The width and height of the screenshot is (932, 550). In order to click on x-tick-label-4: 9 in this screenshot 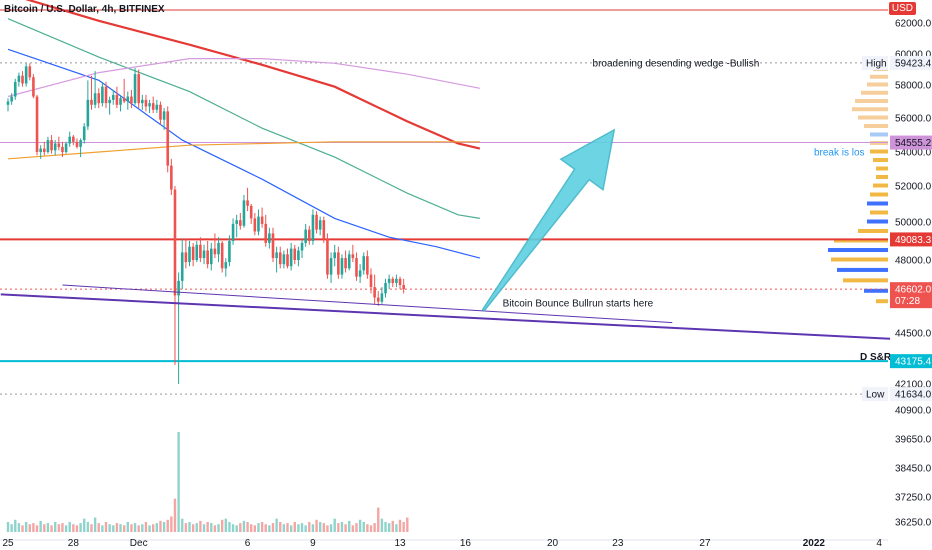, I will do `click(313, 543)`.